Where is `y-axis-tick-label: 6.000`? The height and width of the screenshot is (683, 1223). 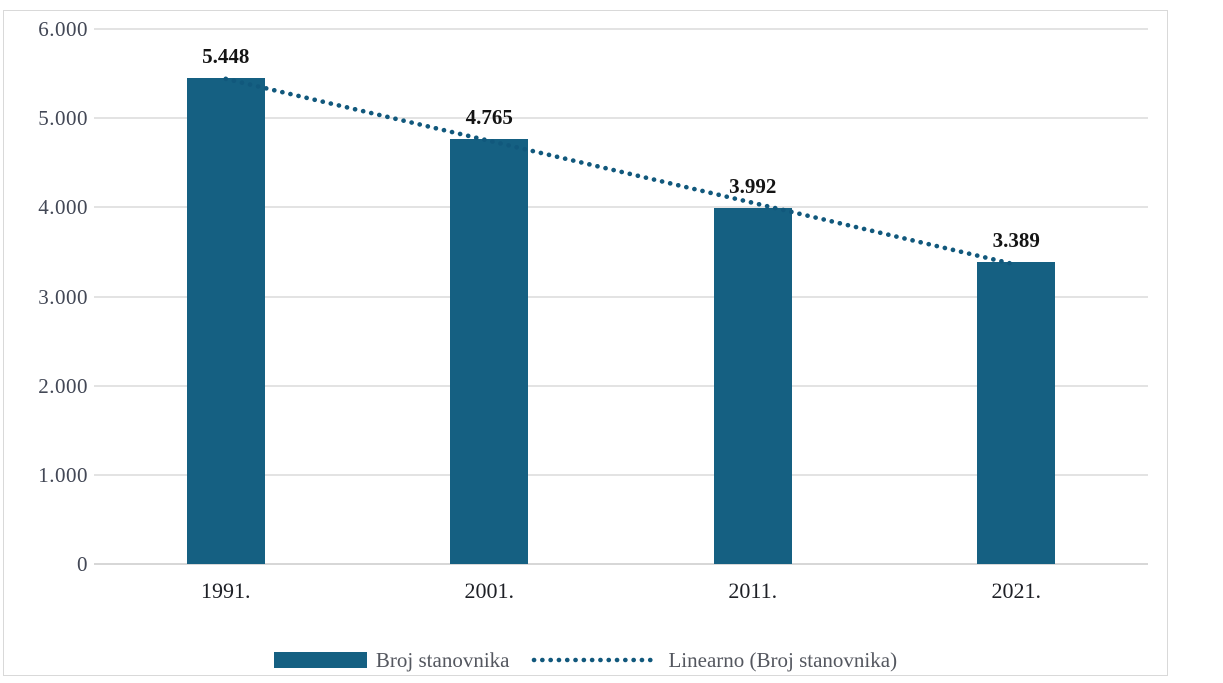 y-axis-tick-label: 6.000 is located at coordinates (63, 29).